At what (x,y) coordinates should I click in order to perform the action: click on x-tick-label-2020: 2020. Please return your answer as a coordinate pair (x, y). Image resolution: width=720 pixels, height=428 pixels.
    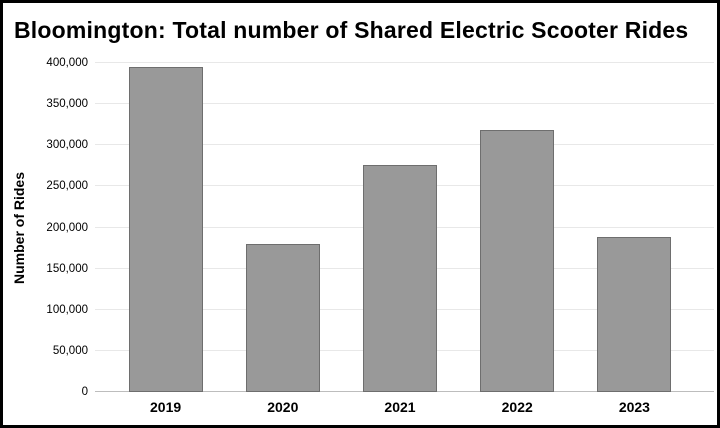
    Looking at the image, I should click on (283, 407).